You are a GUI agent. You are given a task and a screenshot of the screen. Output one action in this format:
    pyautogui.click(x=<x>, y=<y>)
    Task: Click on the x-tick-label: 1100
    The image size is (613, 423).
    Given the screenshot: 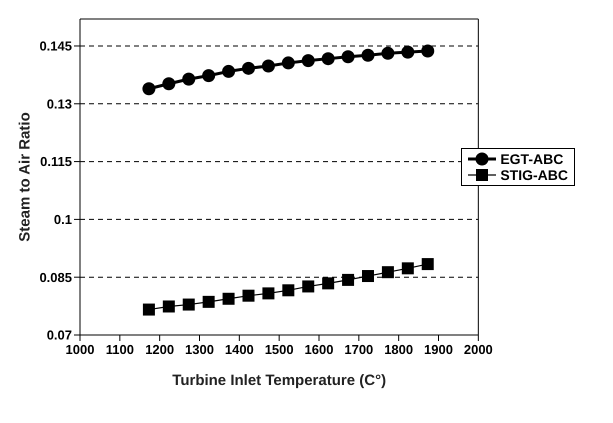 What is the action you would take?
    pyautogui.click(x=120, y=350)
    